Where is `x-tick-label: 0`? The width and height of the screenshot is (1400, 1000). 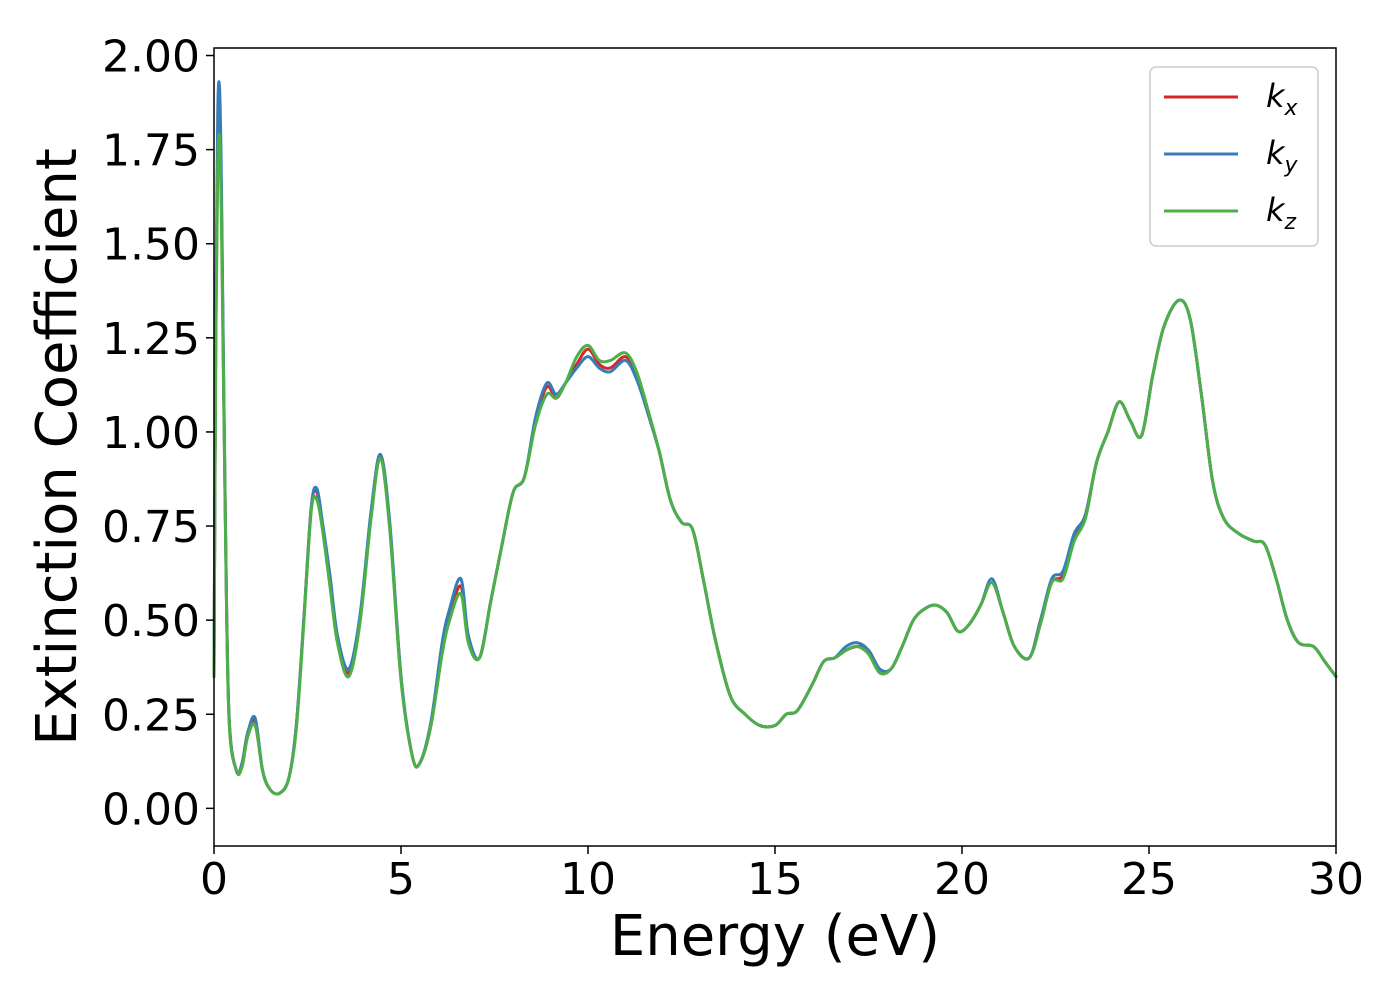 x-tick-label: 0 is located at coordinates (214, 879).